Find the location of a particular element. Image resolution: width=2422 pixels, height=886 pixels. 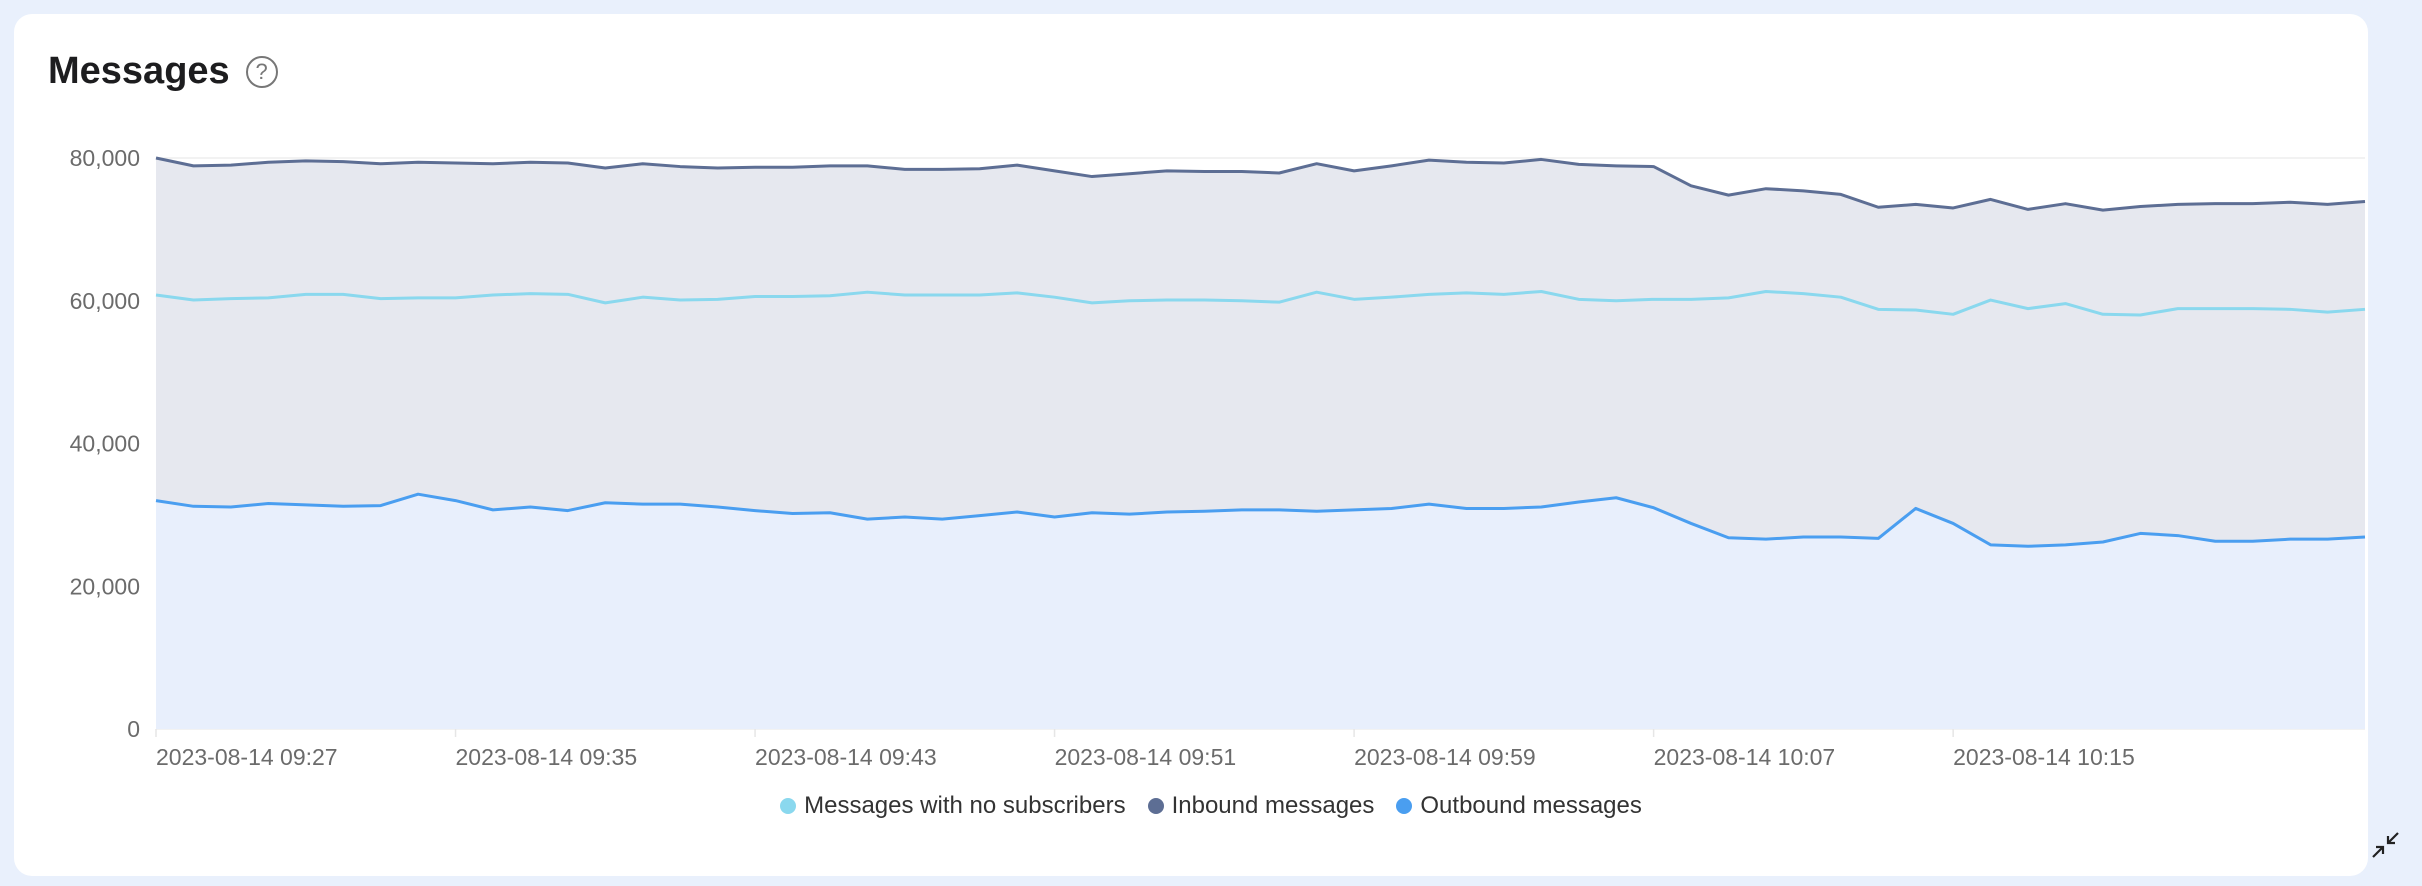

x-tick-label: 2023-08-14 09:27 is located at coordinates (247, 757).